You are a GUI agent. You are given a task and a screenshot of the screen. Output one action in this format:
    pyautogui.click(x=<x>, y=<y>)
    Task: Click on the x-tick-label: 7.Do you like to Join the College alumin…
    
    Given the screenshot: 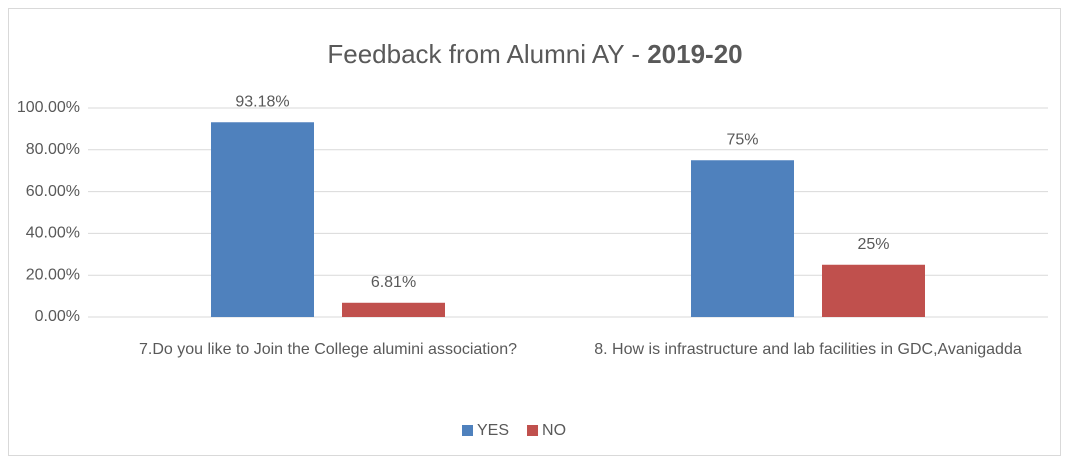 What is the action you would take?
    pyautogui.click(x=328, y=349)
    